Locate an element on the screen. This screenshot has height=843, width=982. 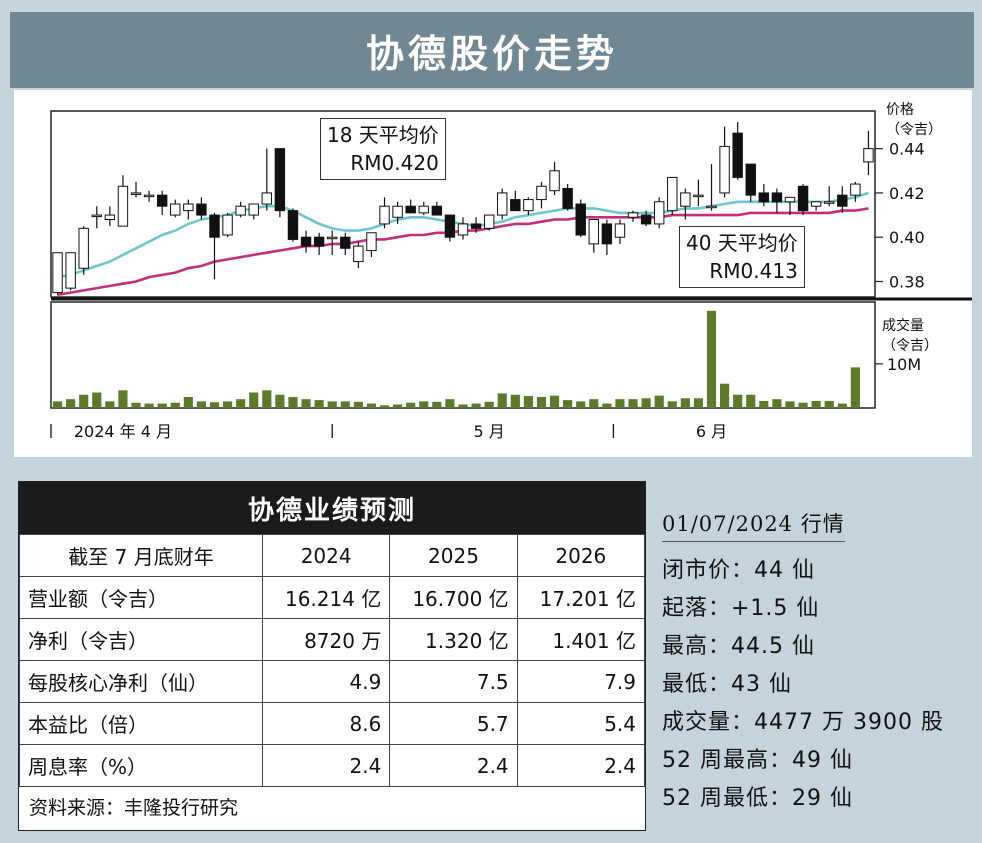
price-tick-label: 0.44 is located at coordinates (907, 149).